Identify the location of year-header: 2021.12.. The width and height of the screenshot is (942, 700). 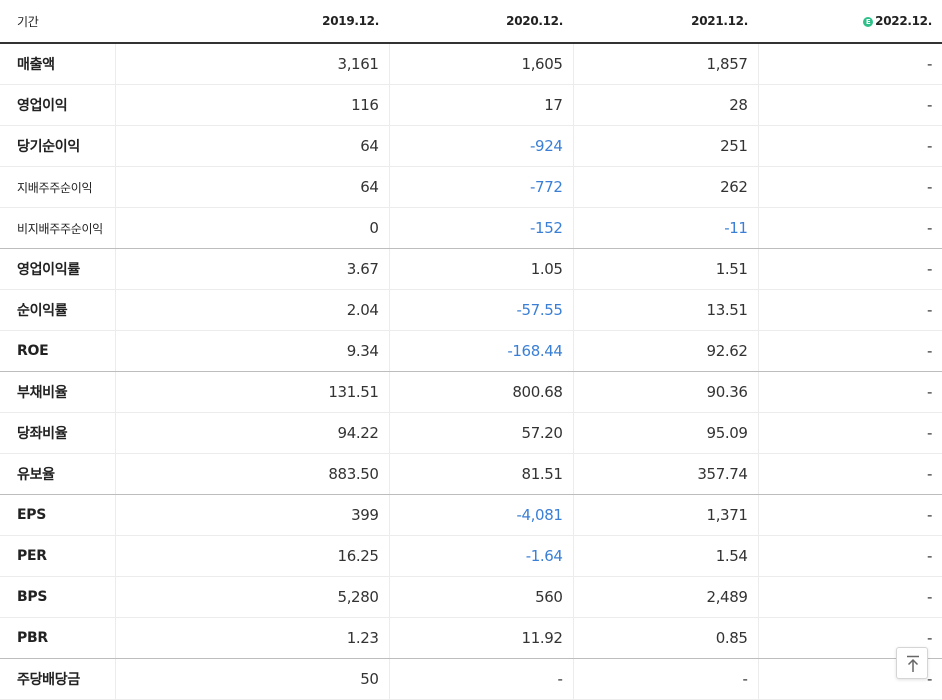
(665, 22).